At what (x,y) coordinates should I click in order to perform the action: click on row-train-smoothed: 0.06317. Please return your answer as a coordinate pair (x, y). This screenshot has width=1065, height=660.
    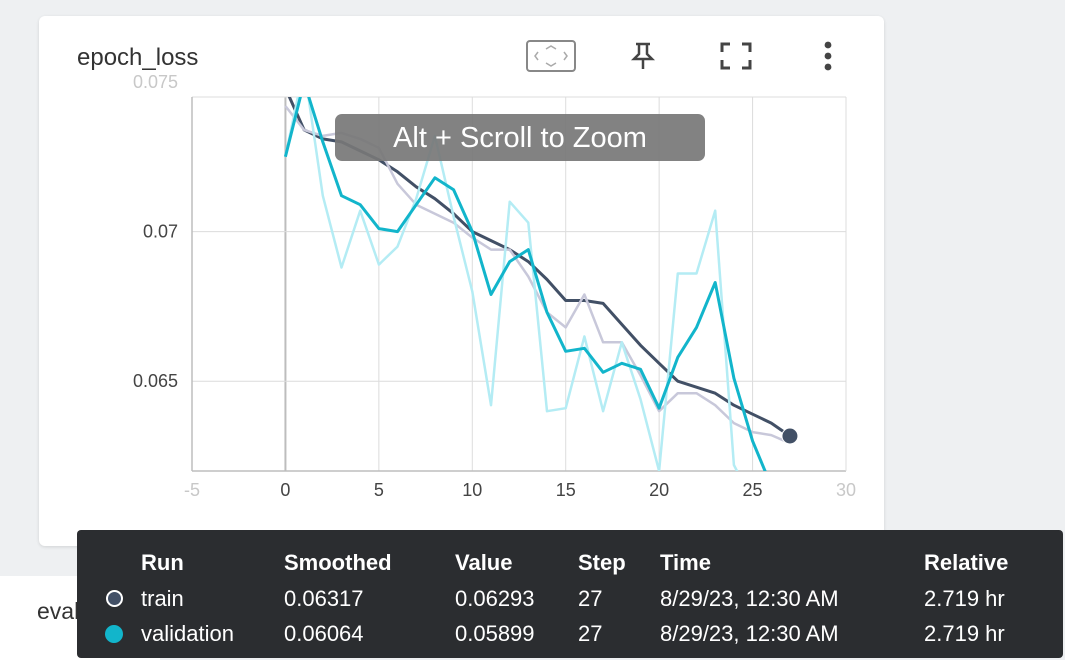
    Looking at the image, I should click on (324, 598).